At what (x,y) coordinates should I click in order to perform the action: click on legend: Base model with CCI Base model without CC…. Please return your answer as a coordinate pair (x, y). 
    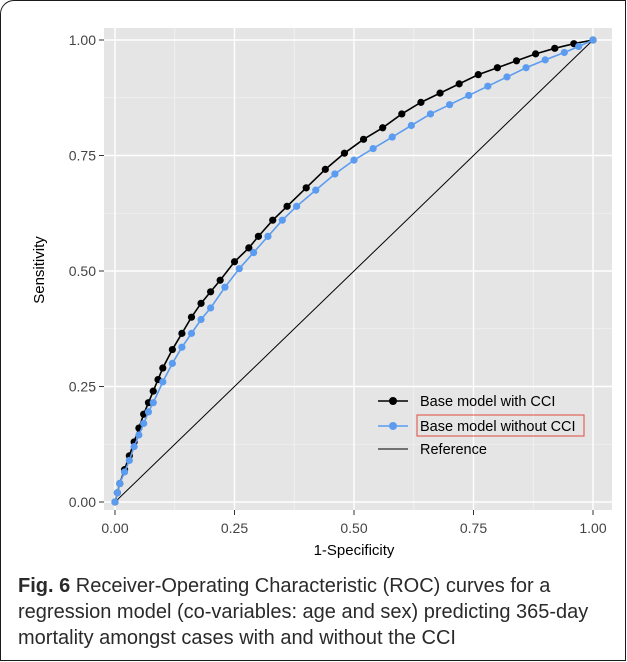
    Looking at the image, I should click on (481, 426).